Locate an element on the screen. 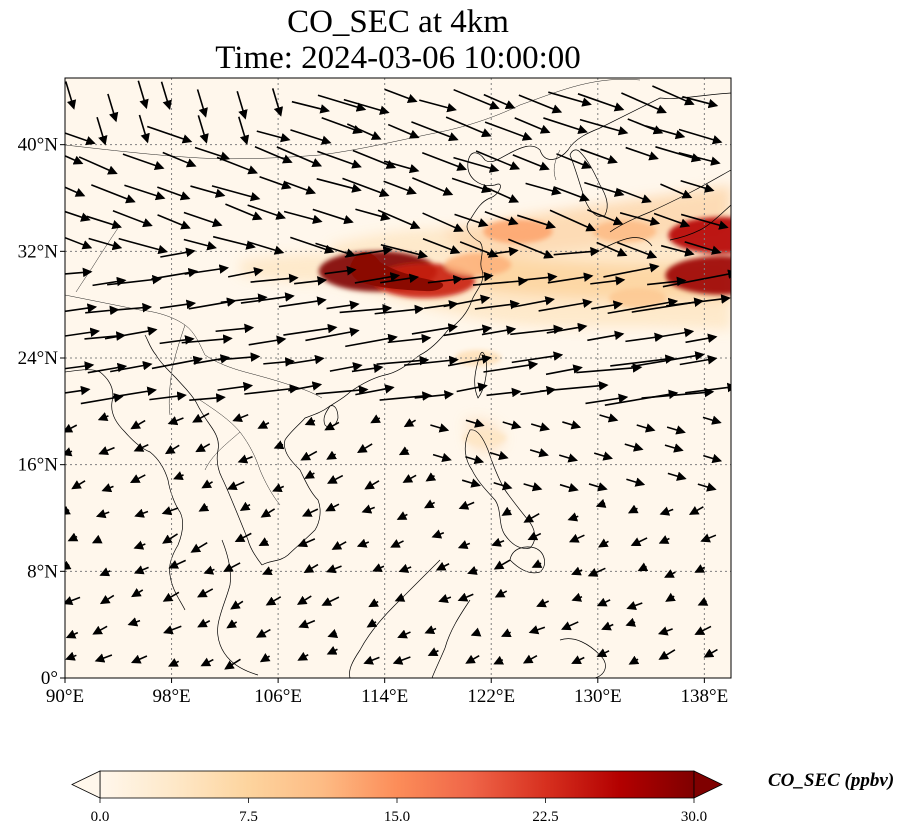 The image size is (916, 836). lon-tick-label: 130°E is located at coordinates (598, 696).